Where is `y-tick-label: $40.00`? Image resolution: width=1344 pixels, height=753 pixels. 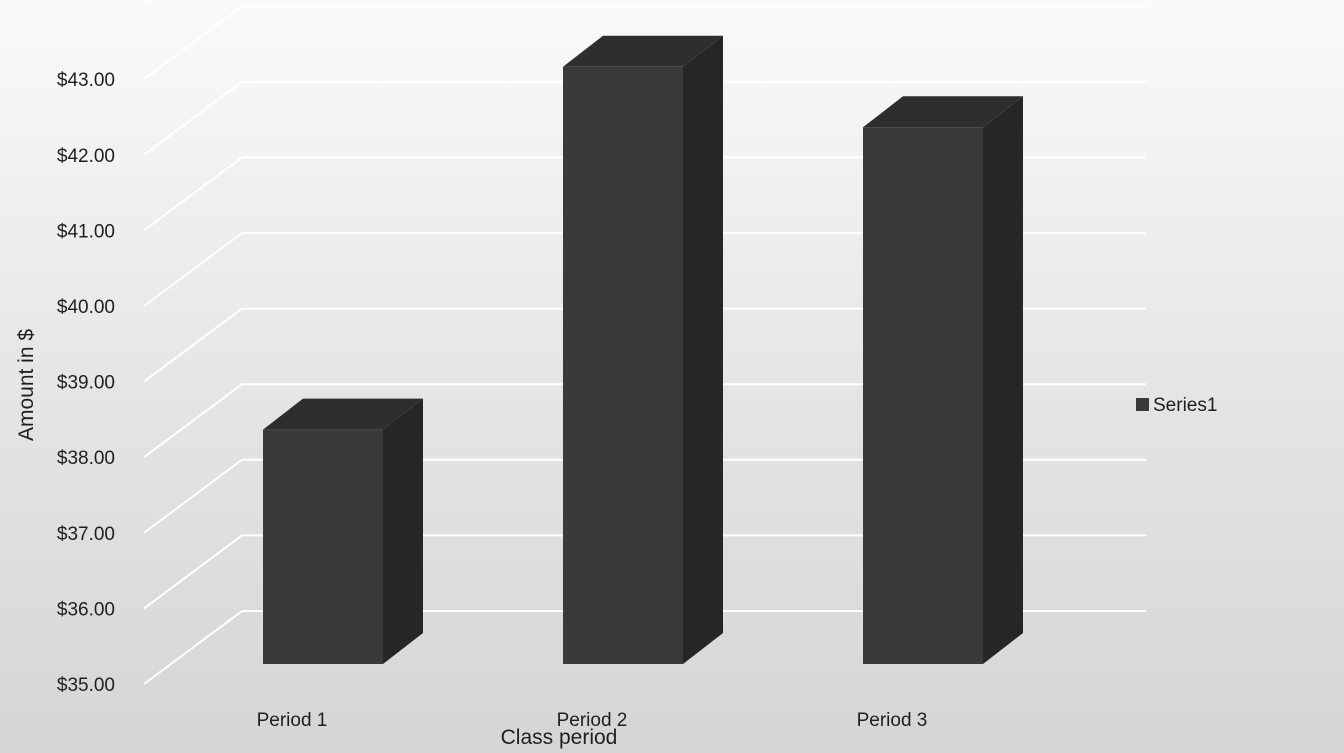
y-tick-label: $40.00 is located at coordinates (86, 307).